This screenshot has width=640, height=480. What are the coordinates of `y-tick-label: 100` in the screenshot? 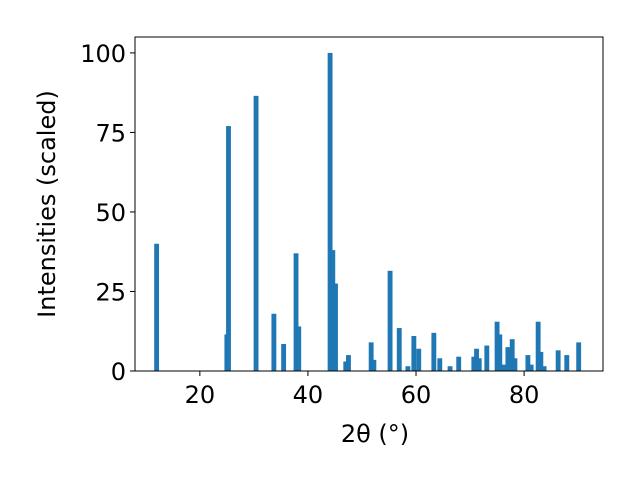 It's located at (103, 54).